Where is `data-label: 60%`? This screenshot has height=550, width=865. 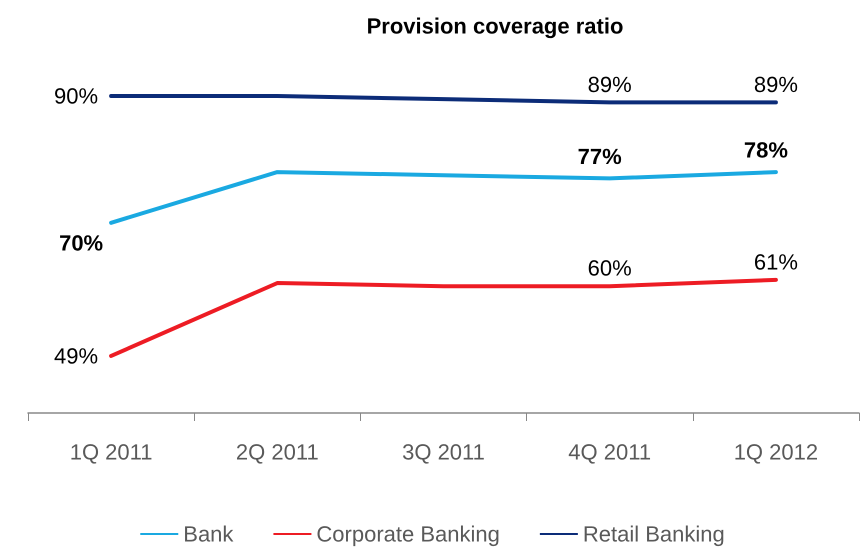 data-label: 60% is located at coordinates (610, 268).